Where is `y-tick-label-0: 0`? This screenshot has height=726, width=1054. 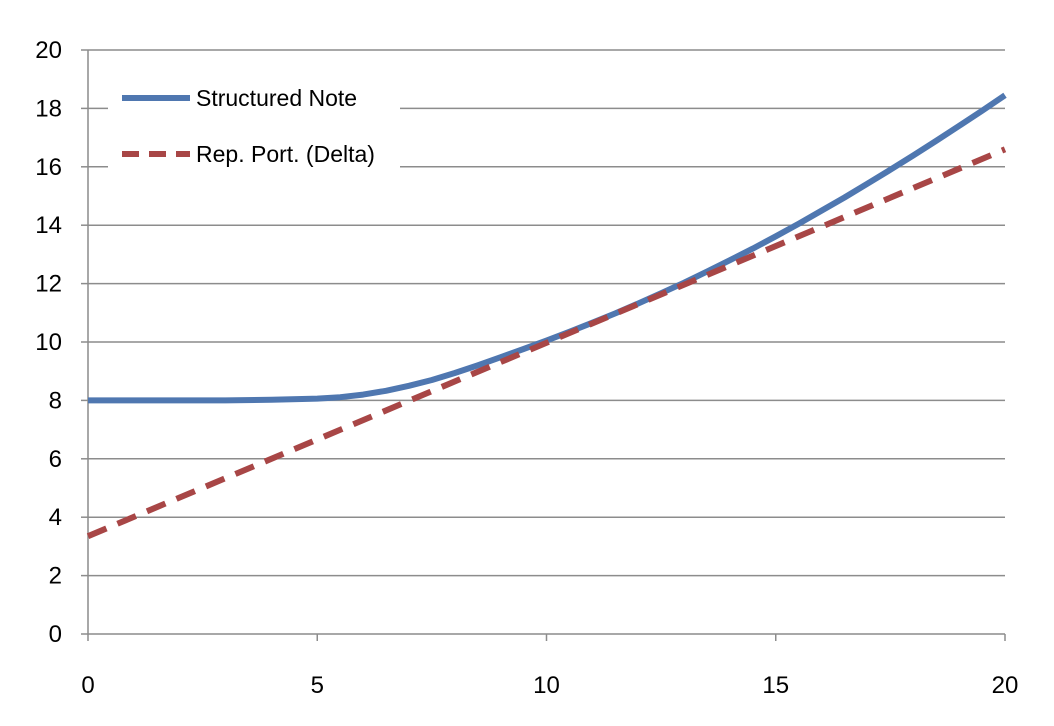
y-tick-label-0: 0 is located at coordinates (55, 634).